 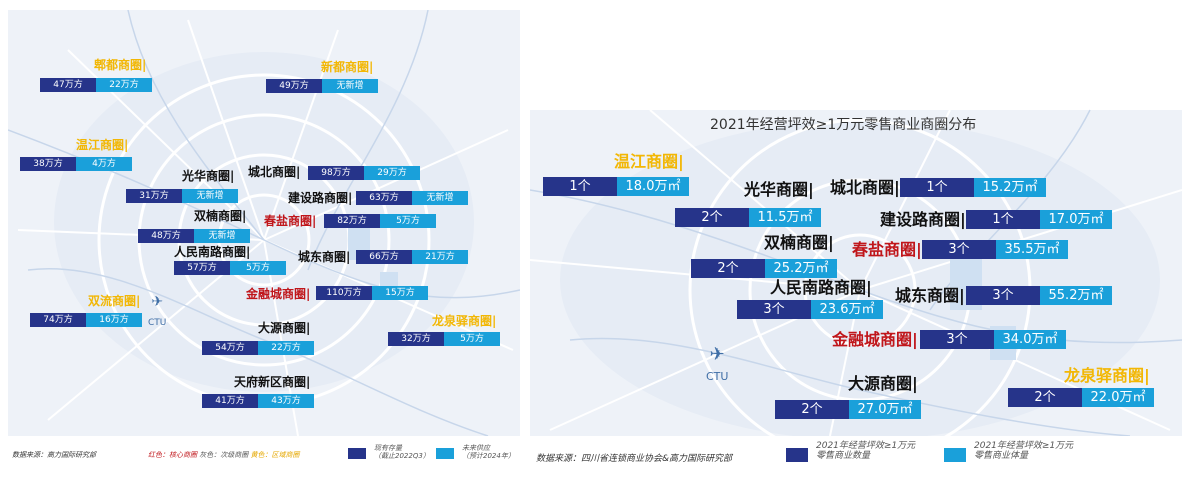 I want to click on left-zone-color-note: 红色：核心商圈 灰色：次级商圈 黄色：区域商圈, so click(x=223, y=455).